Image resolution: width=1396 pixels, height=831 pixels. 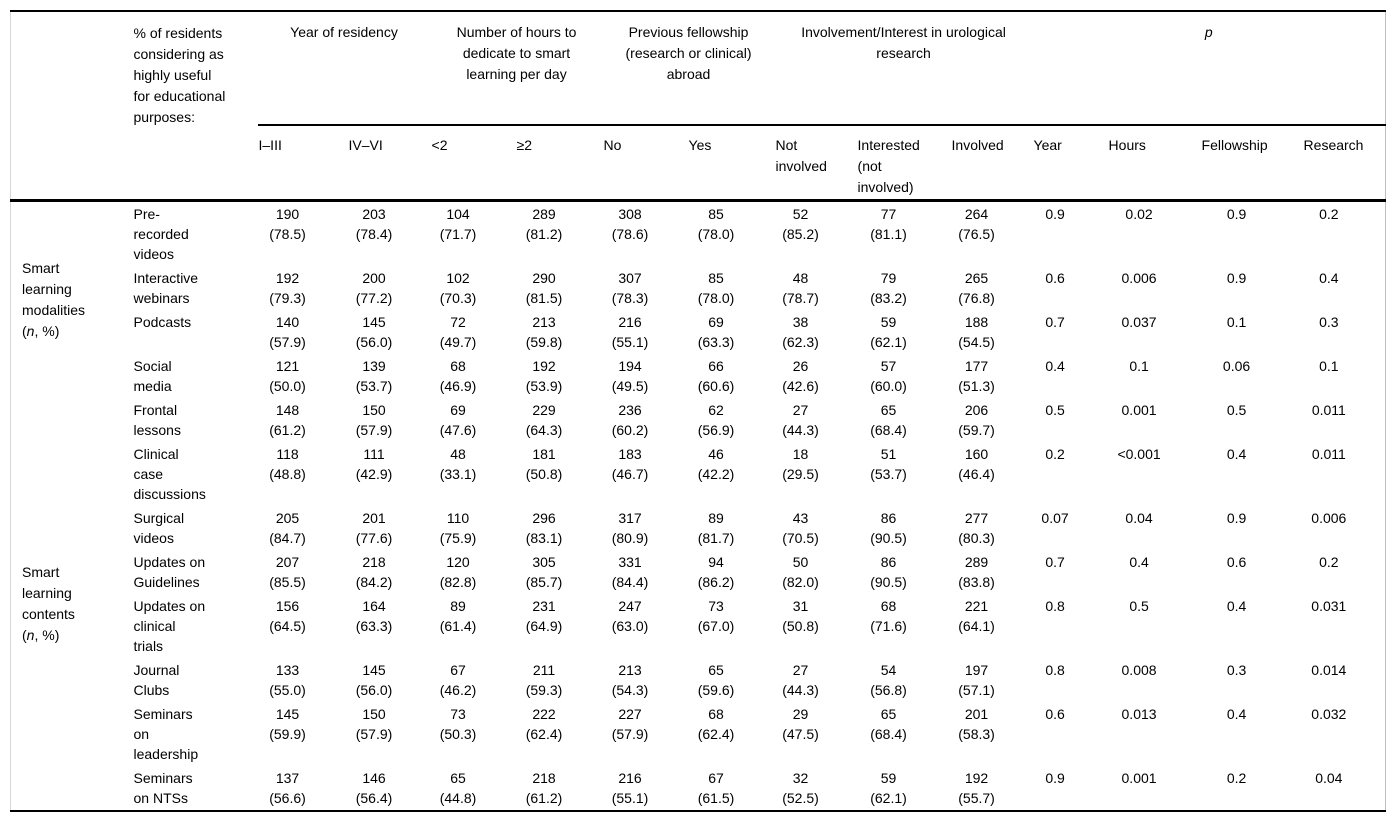 I want to click on row-label: Pre- recorded videos, so click(x=161, y=233).